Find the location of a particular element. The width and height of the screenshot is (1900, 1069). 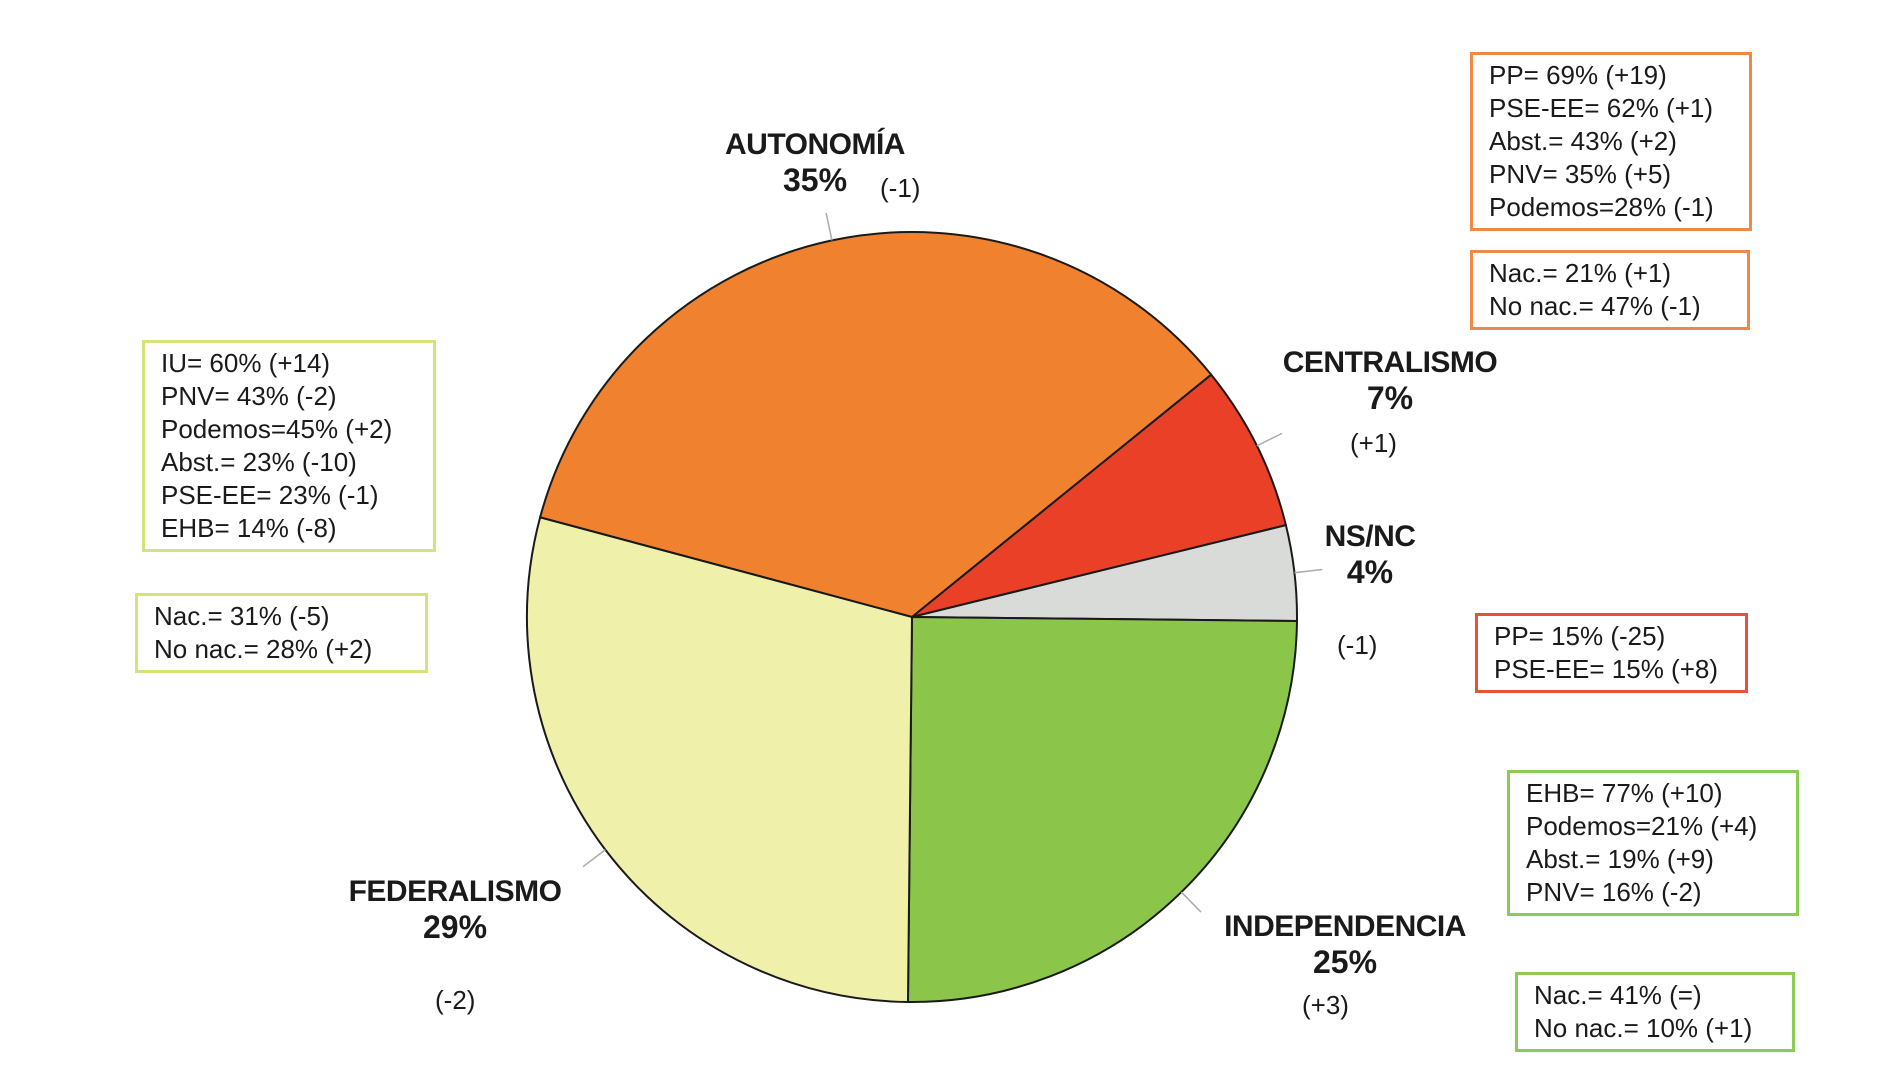

slice-name: NS/NC is located at coordinates (1370, 536).